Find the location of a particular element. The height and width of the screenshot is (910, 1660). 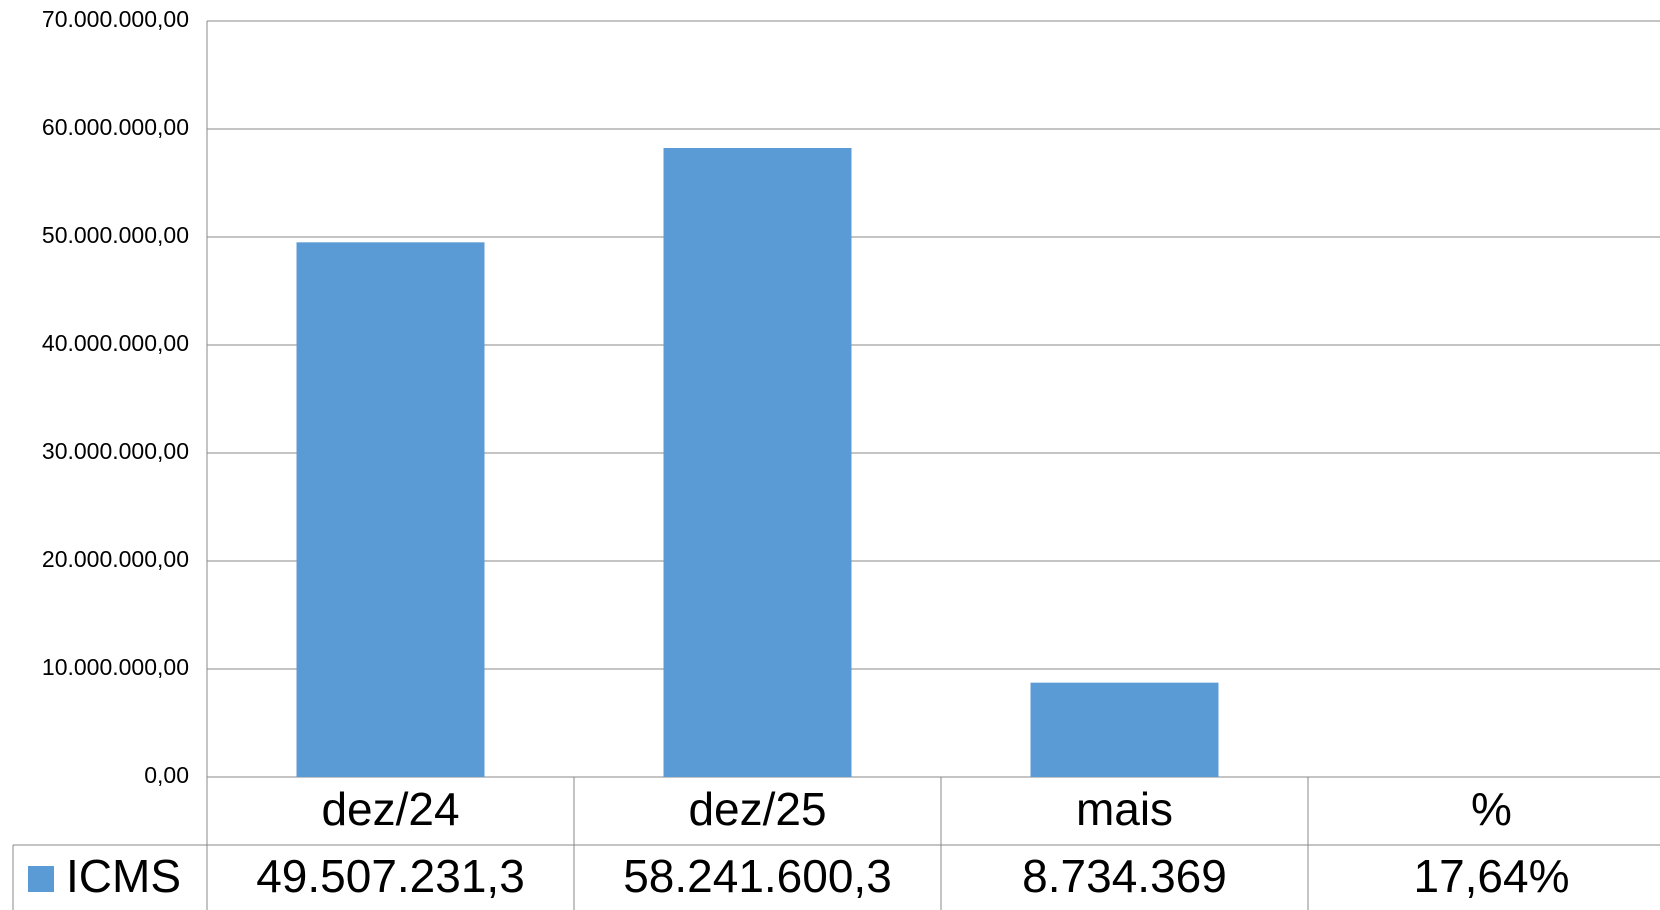

y-tick-label: 20.000.000,00 is located at coordinates (115, 559).